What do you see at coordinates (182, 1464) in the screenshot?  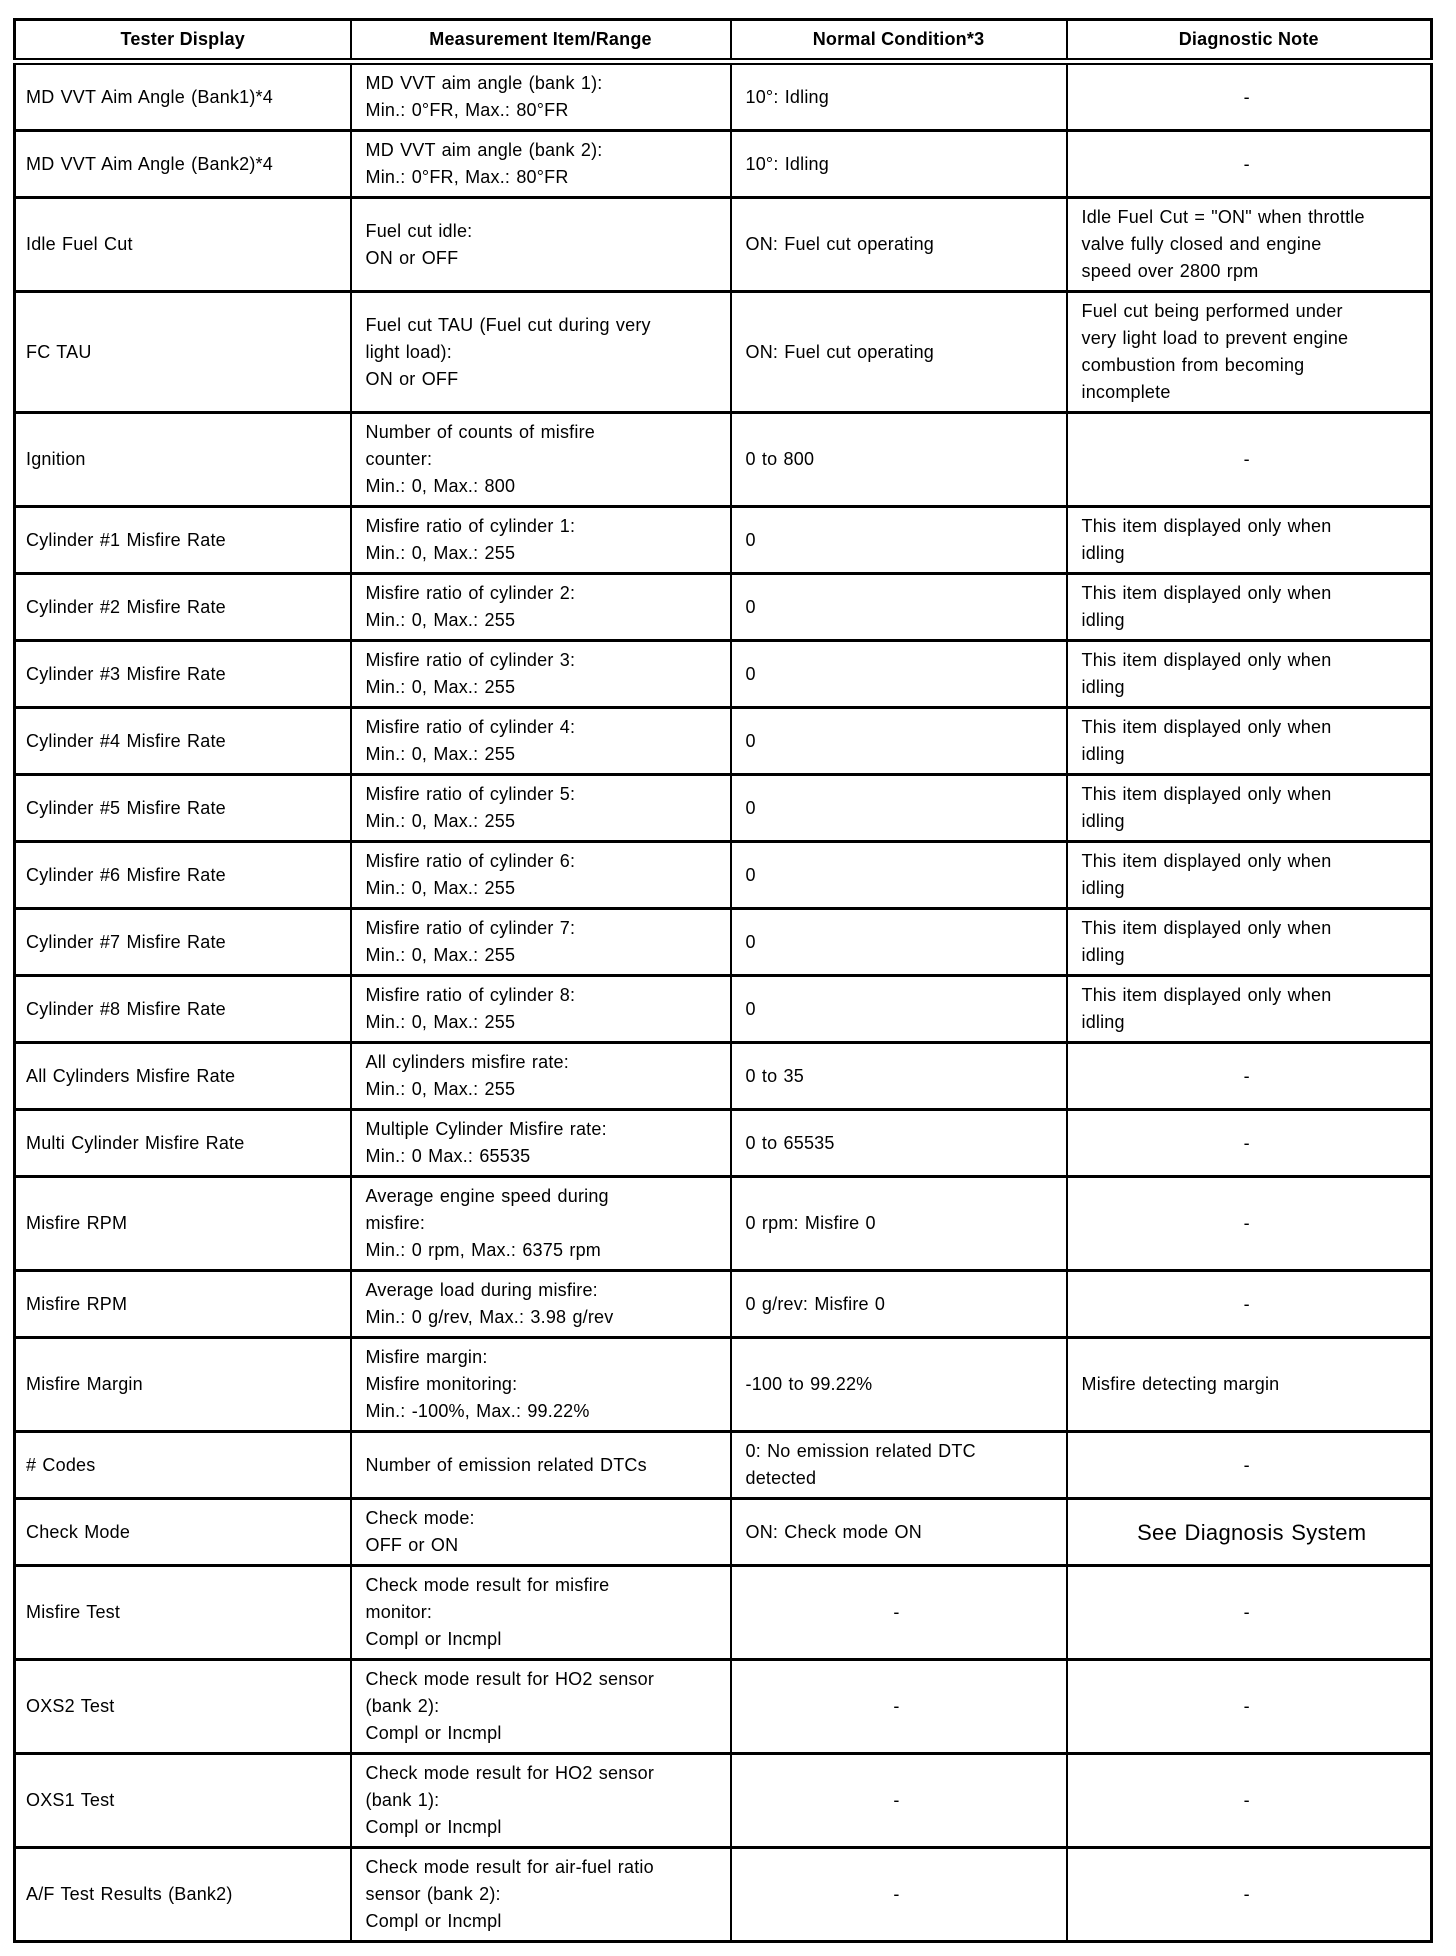 I see `tester-display-cell: # Codes` at bounding box center [182, 1464].